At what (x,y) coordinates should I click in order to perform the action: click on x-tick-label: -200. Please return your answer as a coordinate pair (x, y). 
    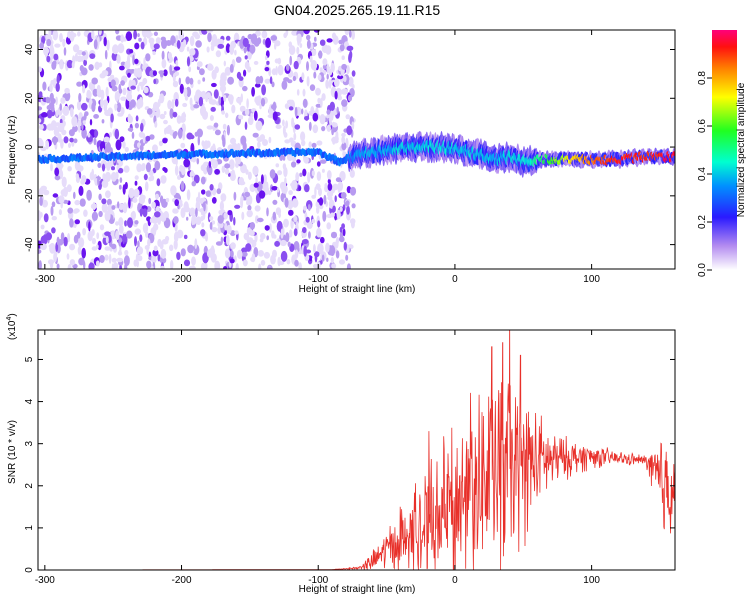
    Looking at the image, I should click on (182, 279).